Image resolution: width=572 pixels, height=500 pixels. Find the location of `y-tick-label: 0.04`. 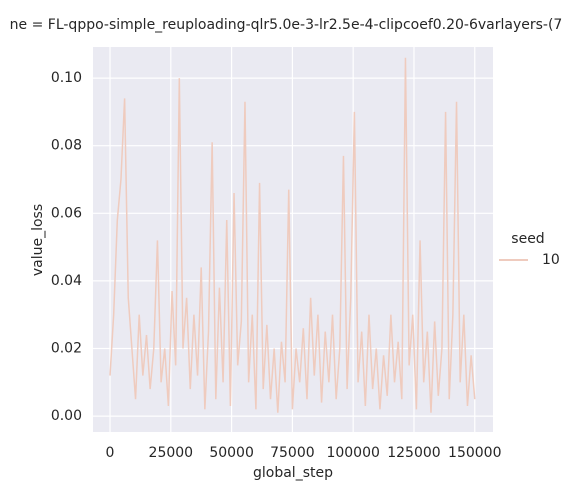

y-tick-label: 0.04 is located at coordinates (66, 281).